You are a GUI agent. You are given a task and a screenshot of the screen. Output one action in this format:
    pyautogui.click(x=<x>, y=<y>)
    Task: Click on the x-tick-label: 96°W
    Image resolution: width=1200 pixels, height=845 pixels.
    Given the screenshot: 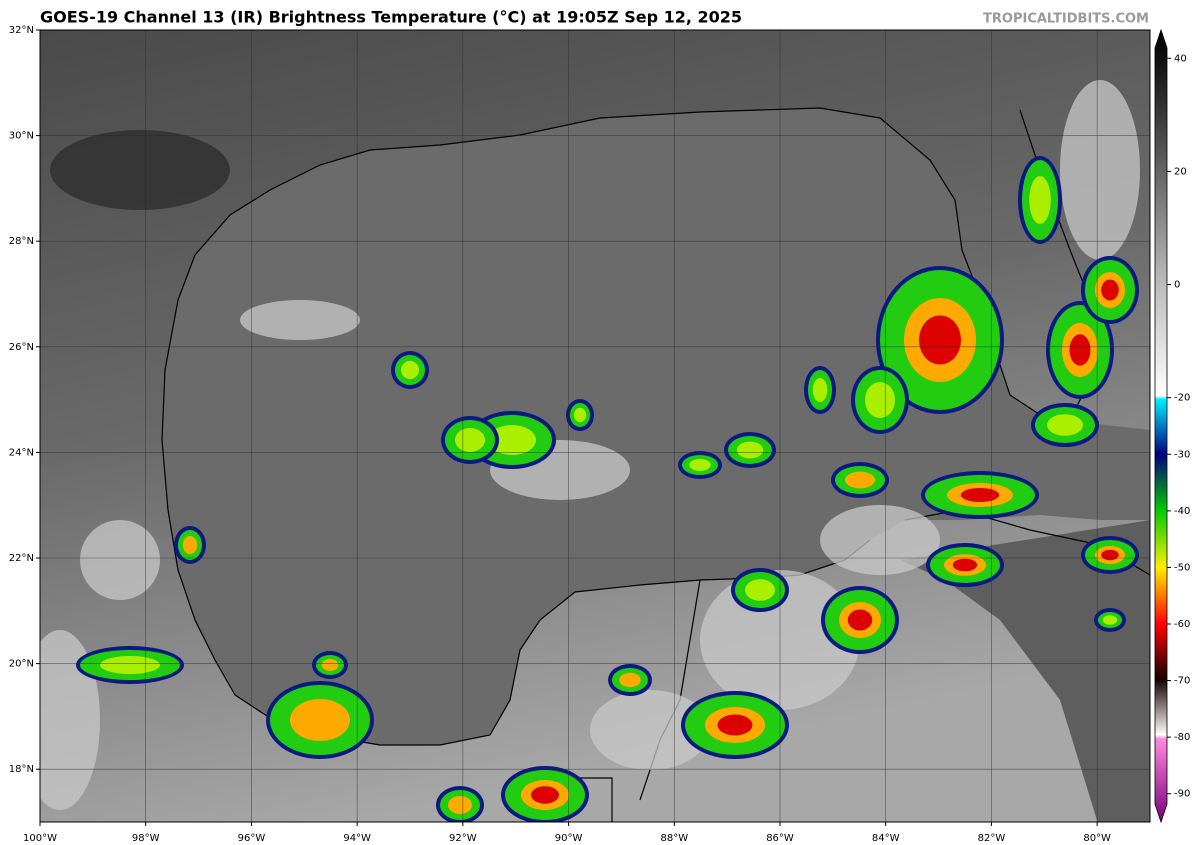 What is the action you would take?
    pyautogui.click(x=252, y=838)
    